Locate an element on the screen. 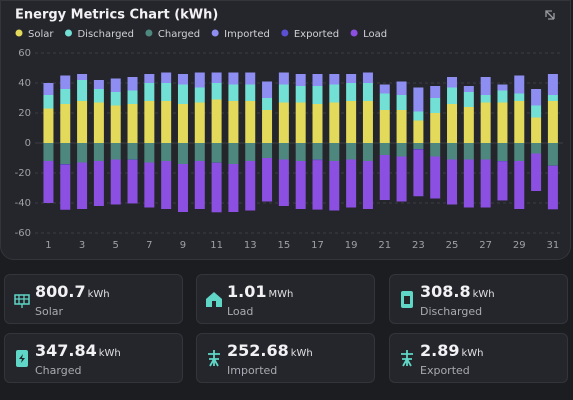 The width and height of the screenshot is (573, 400). metric-card: 800.7 kWh Solar is located at coordinates (93, 299).